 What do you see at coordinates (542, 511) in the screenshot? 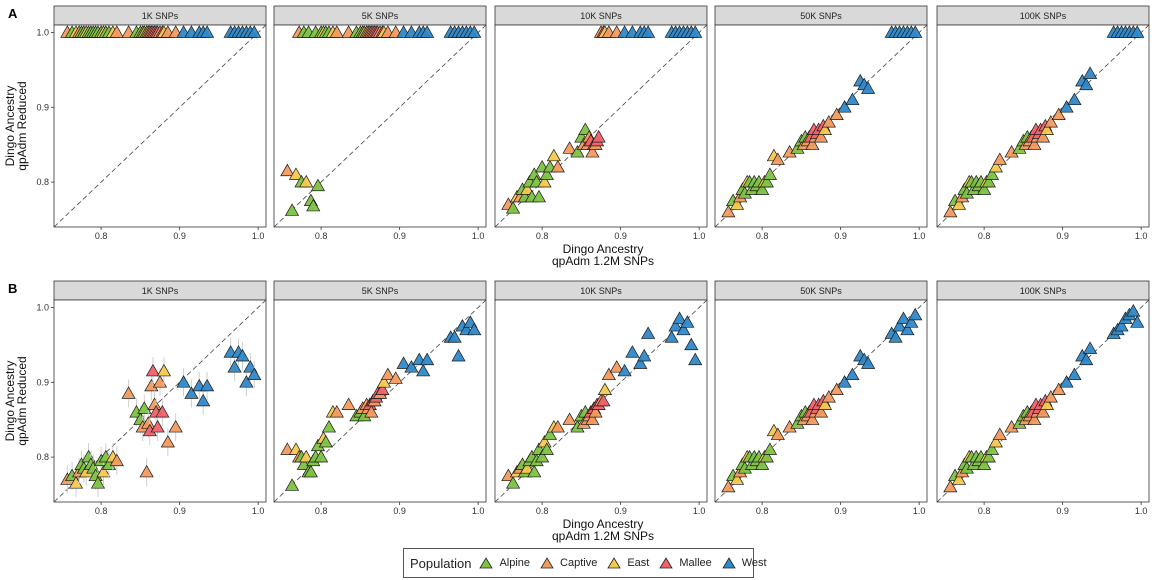
I see `x-tick-label-B-2-0: 0.8` at bounding box center [542, 511].